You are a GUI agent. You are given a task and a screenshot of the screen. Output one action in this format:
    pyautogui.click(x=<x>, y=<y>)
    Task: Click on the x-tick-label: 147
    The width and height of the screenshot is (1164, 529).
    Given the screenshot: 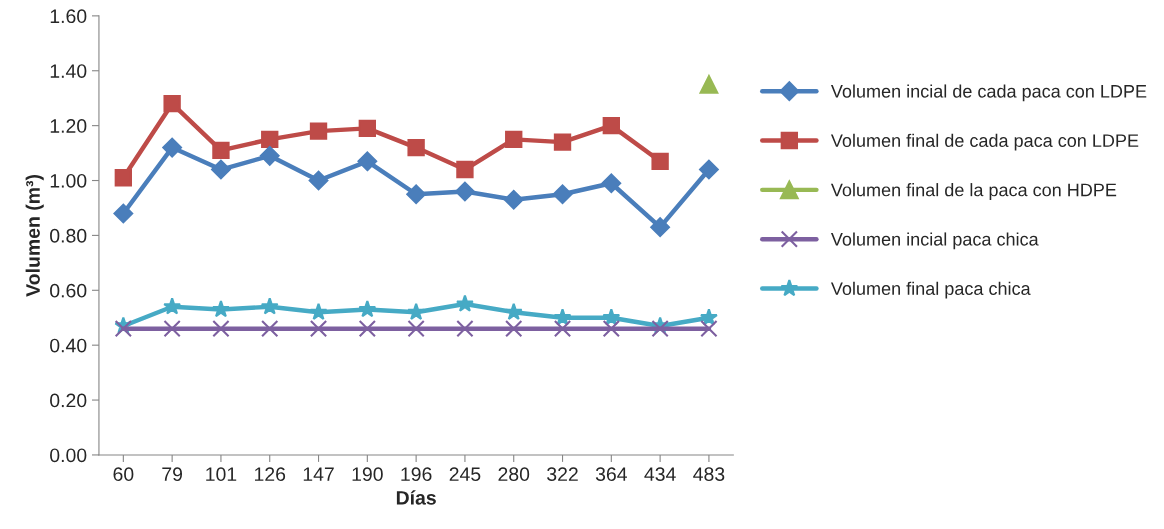 What is the action you would take?
    pyautogui.click(x=318, y=474)
    